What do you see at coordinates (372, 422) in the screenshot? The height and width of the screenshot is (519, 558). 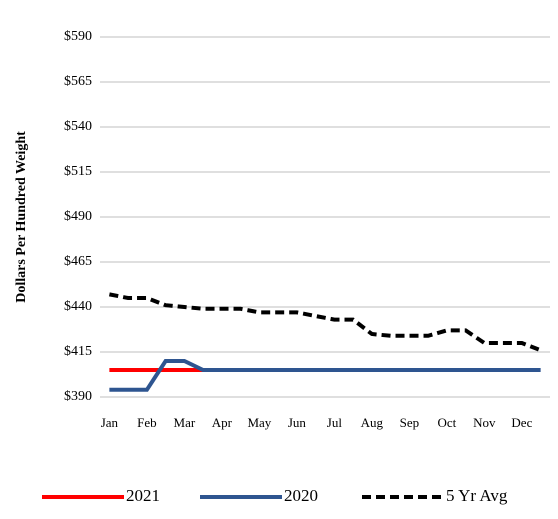 I see `x-tick-label: Aug` at bounding box center [372, 422].